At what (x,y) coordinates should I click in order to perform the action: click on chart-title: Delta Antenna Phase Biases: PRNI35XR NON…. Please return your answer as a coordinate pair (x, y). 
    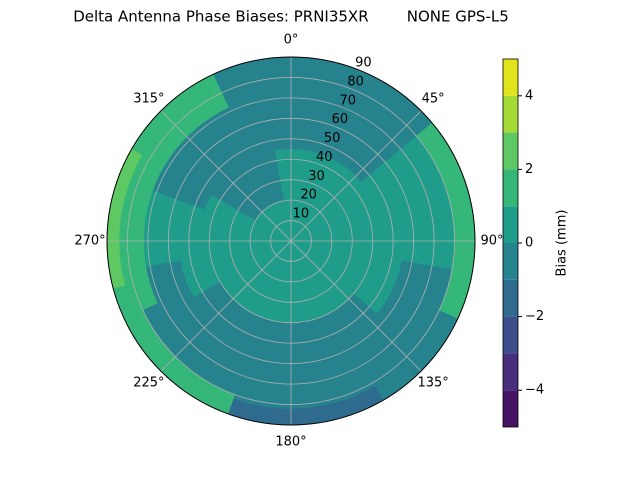
    Looking at the image, I should click on (291, 17).